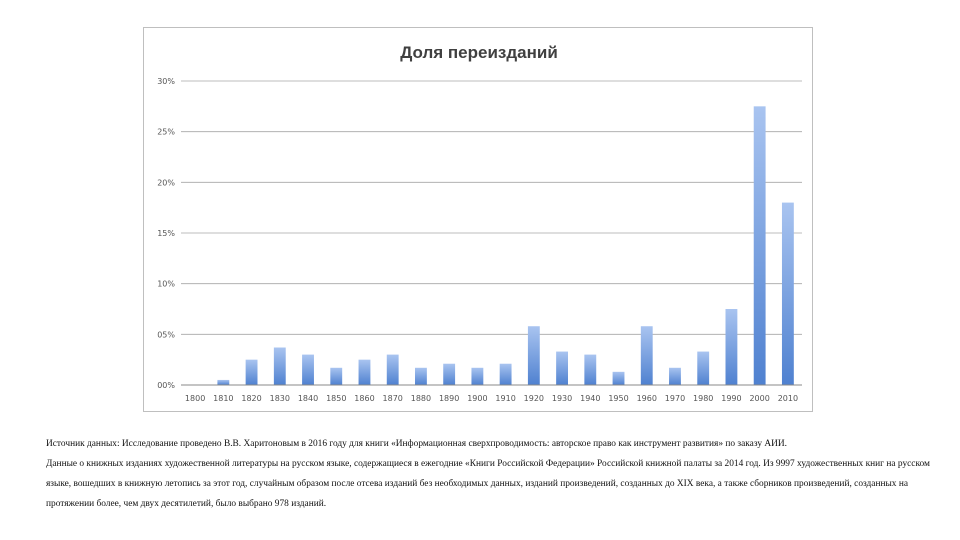 This screenshot has width=960, height=540. I want to click on bar-1910, so click(505, 374).